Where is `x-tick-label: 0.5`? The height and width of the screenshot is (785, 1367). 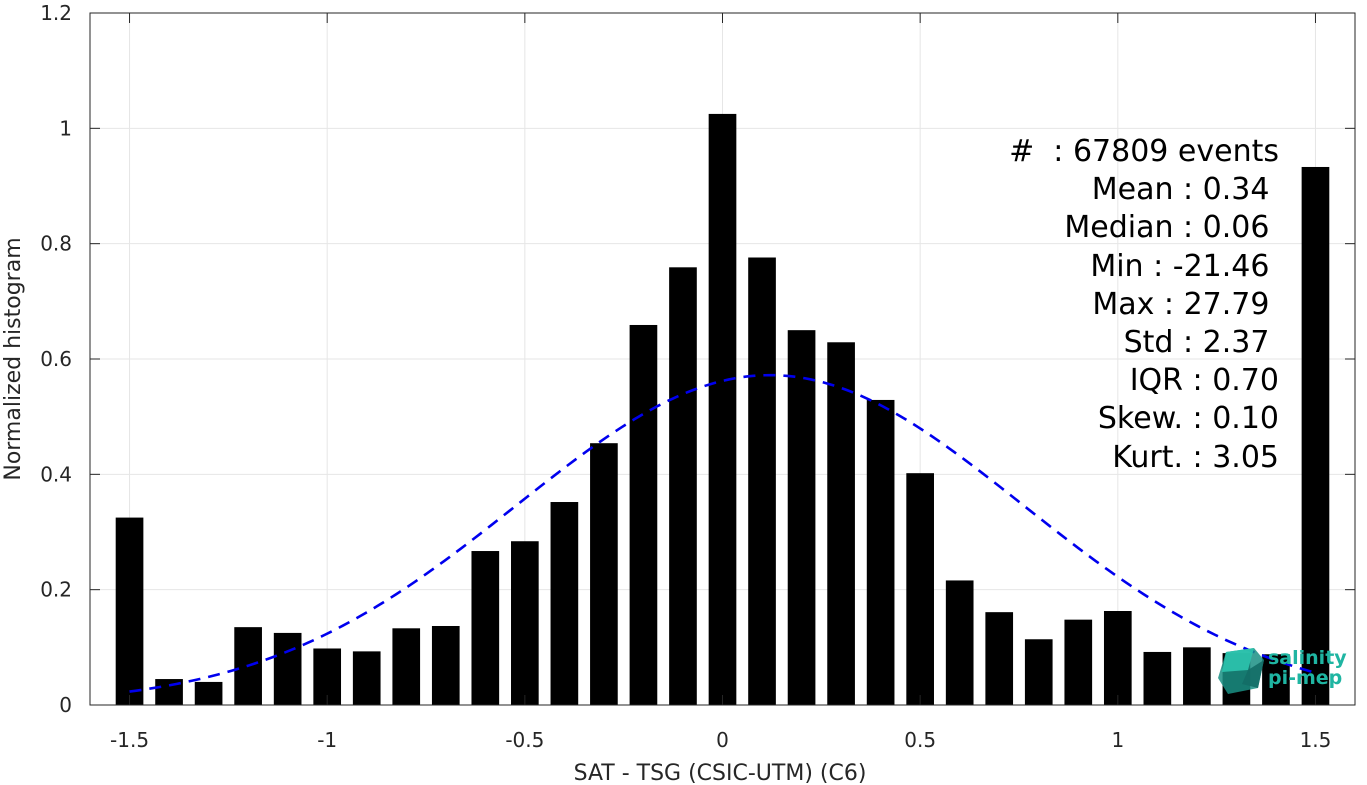 x-tick-label: 0.5 is located at coordinates (920, 740).